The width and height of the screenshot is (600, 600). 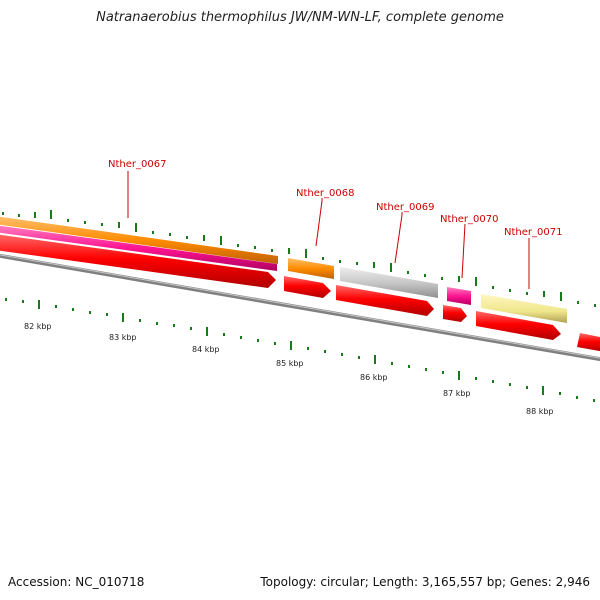 I want to click on gene-label-0071: Nther_0071, so click(x=533, y=232).